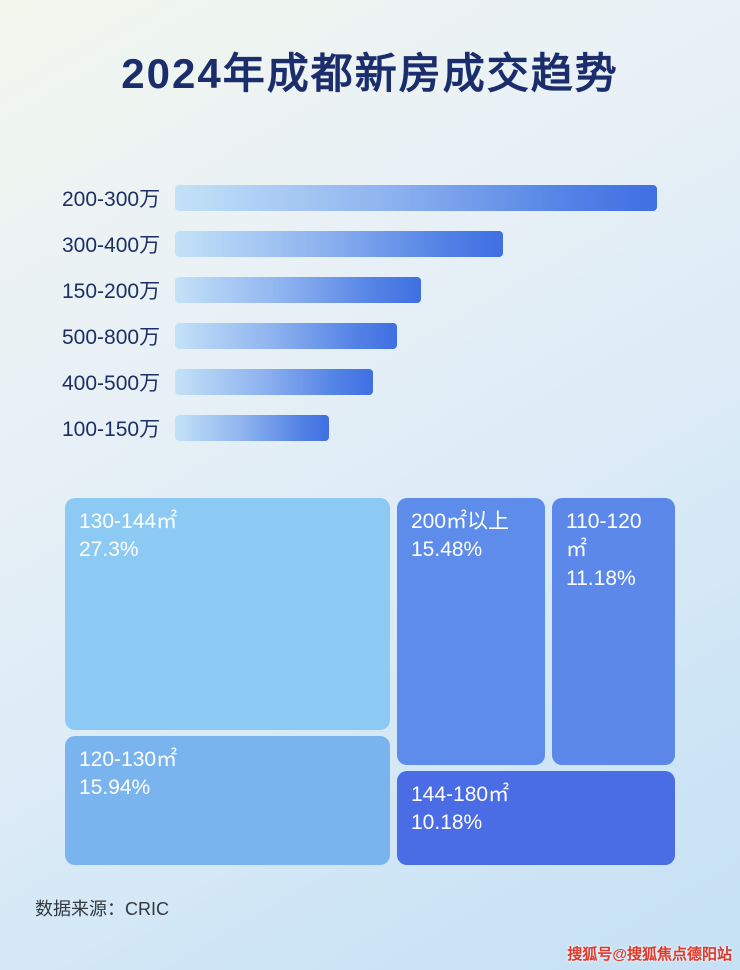 The height and width of the screenshot is (970, 740). What do you see at coordinates (111, 337) in the screenshot?
I see `bar-category-label: 500-800万` at bounding box center [111, 337].